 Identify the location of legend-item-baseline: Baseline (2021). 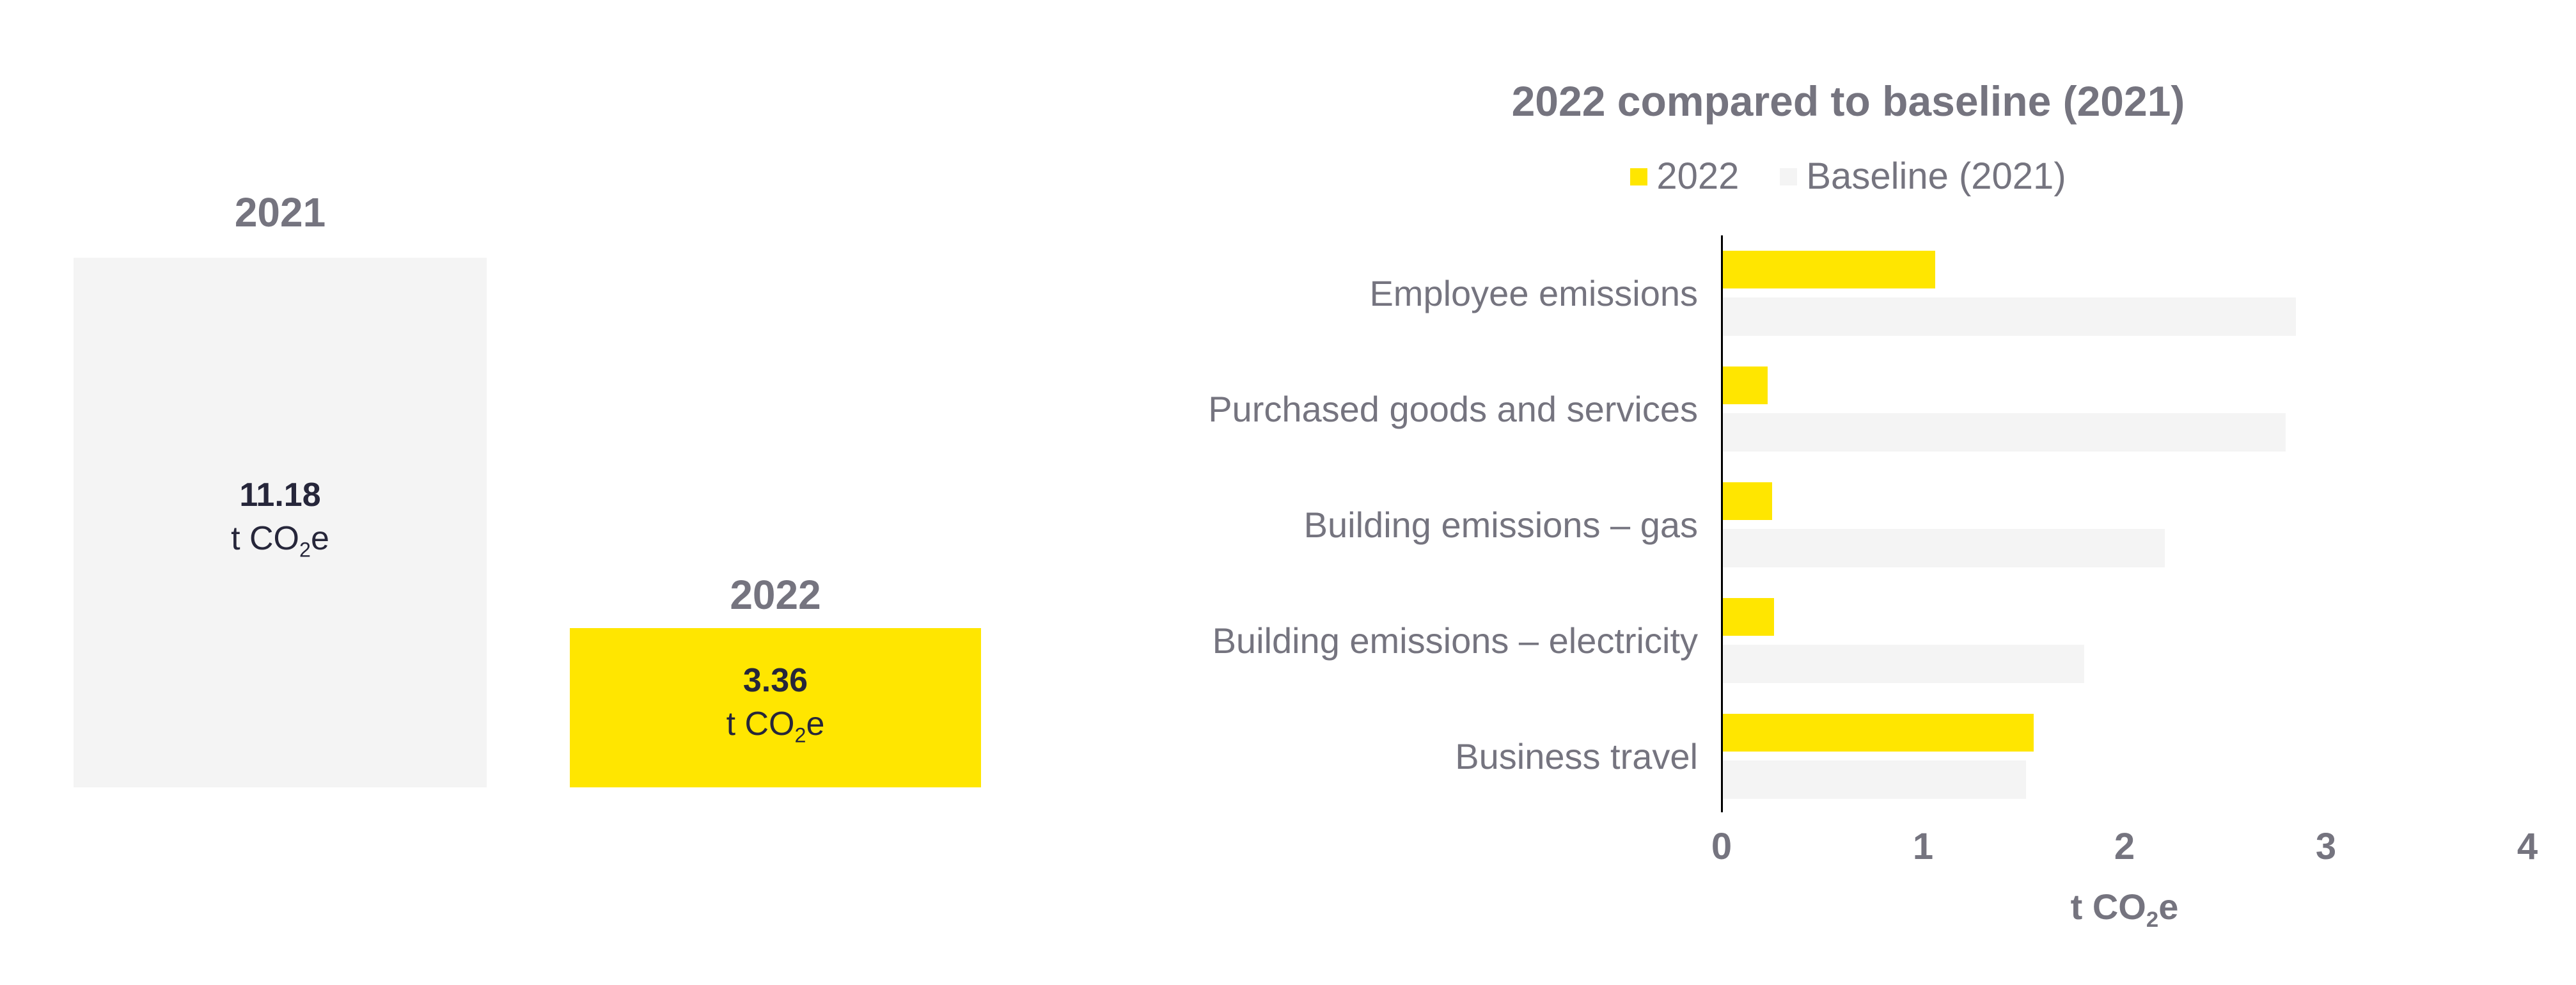
(1923, 176).